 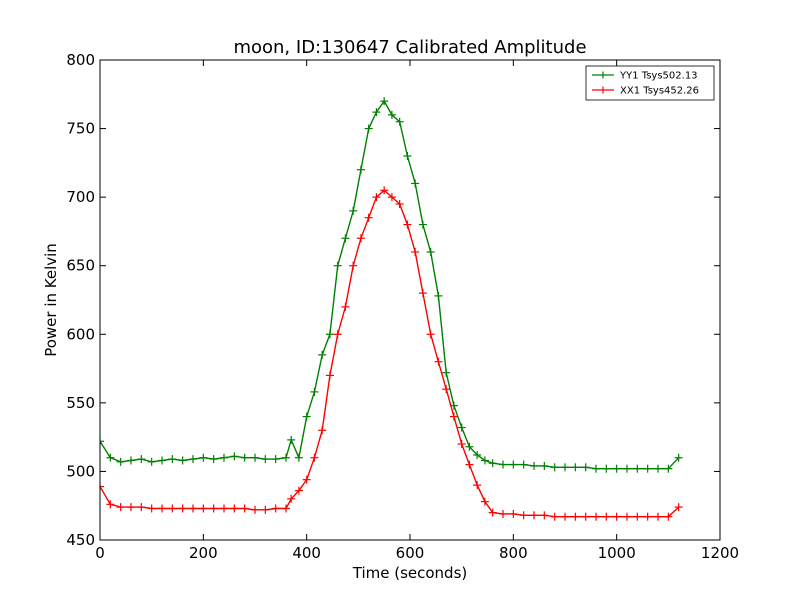 I want to click on legend-label: XX1 Tsys452.26, so click(x=659, y=91).